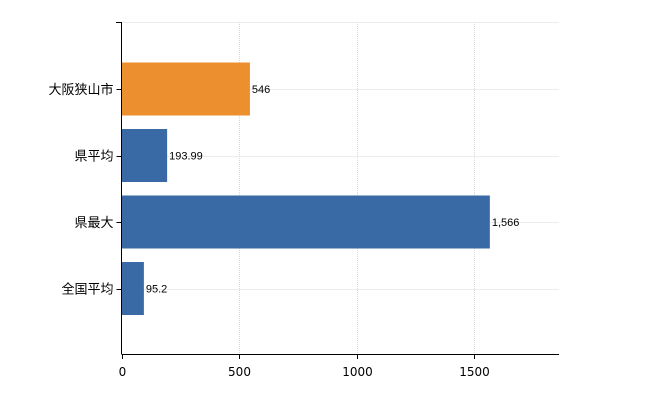  What do you see at coordinates (123, 372) in the screenshot?
I see `x-tick-label-0: 0` at bounding box center [123, 372].